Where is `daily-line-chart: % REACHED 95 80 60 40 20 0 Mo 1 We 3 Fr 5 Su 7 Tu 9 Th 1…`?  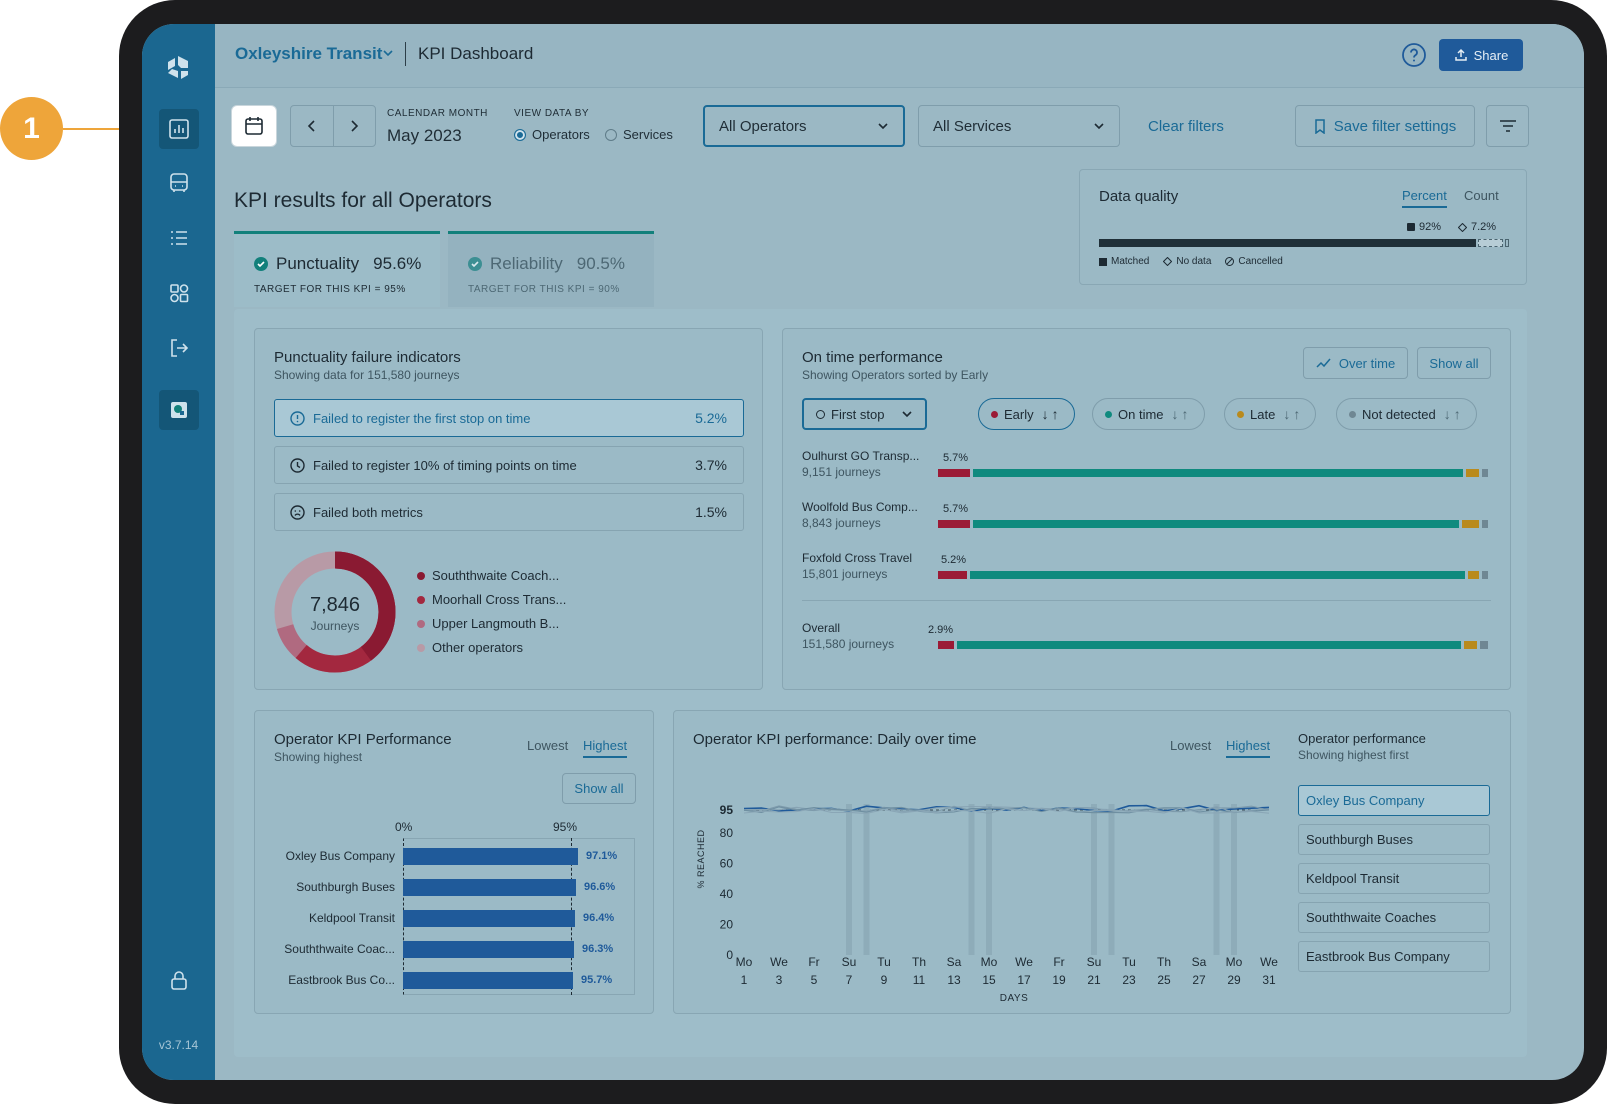
daily-line-chart: % REACHED 95 80 60 40 20 0 Mo 1 We 3 Fr 5 Su 7 Tu 9 Th 1… is located at coordinates (987, 903).